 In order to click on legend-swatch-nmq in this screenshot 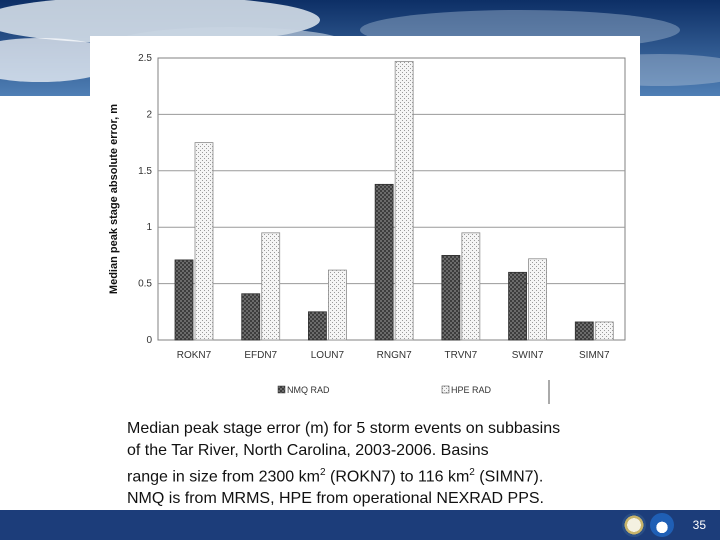, I will do `click(281, 389)`.